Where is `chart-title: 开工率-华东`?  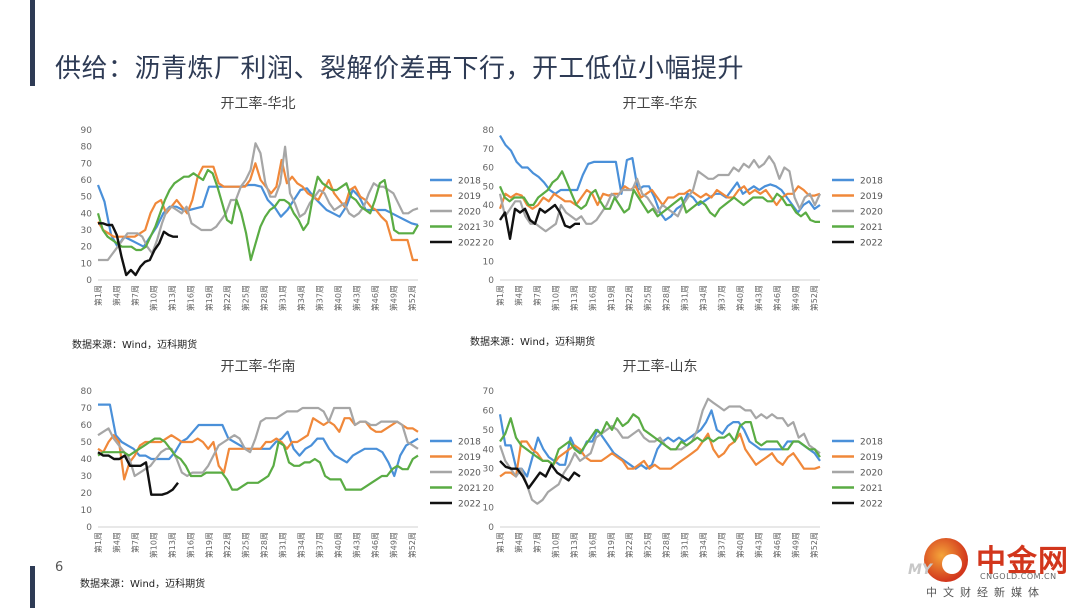
chart-title: 开工率-华东 is located at coordinates (659, 103).